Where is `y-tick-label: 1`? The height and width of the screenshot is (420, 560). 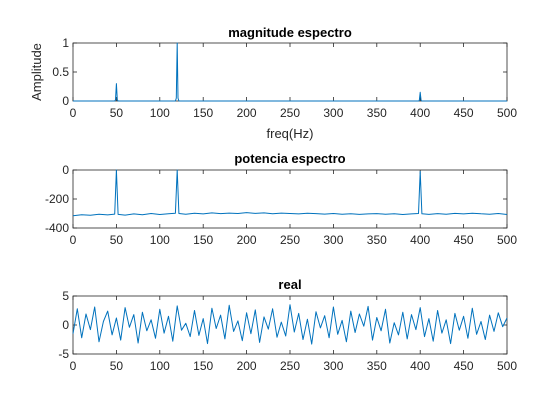 y-tick-label: 1 is located at coordinates (65, 43).